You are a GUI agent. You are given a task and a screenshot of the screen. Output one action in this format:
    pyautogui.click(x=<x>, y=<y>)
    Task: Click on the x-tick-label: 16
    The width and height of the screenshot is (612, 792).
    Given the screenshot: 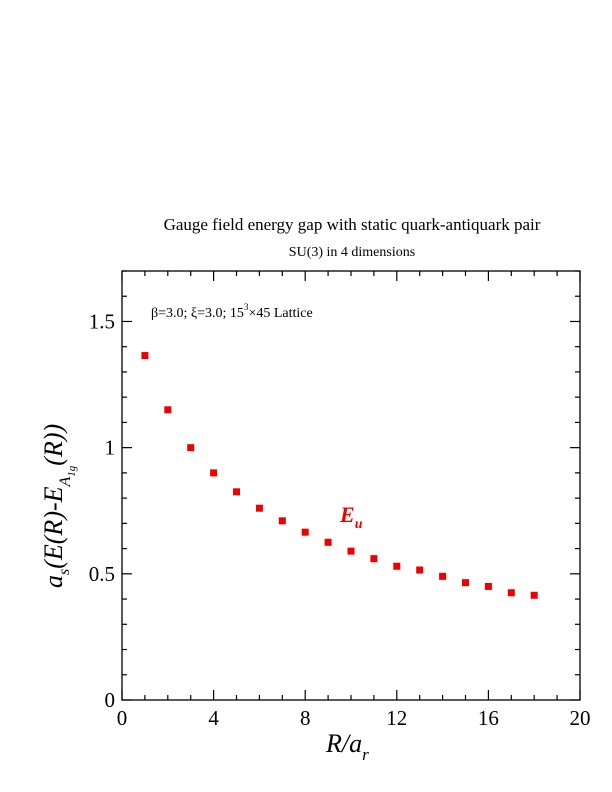 What is the action you would take?
    pyautogui.click(x=488, y=718)
    